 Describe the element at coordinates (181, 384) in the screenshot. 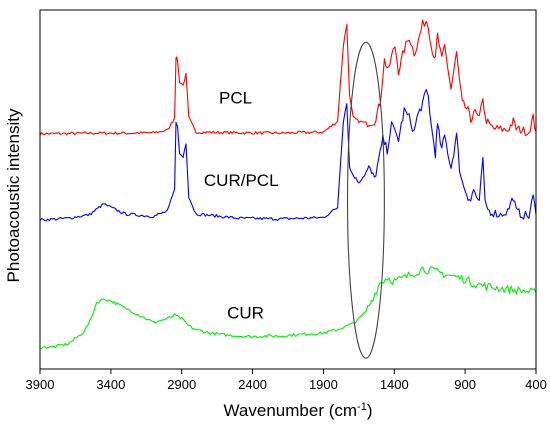

I see `x-tick-label: 2900` at that location.